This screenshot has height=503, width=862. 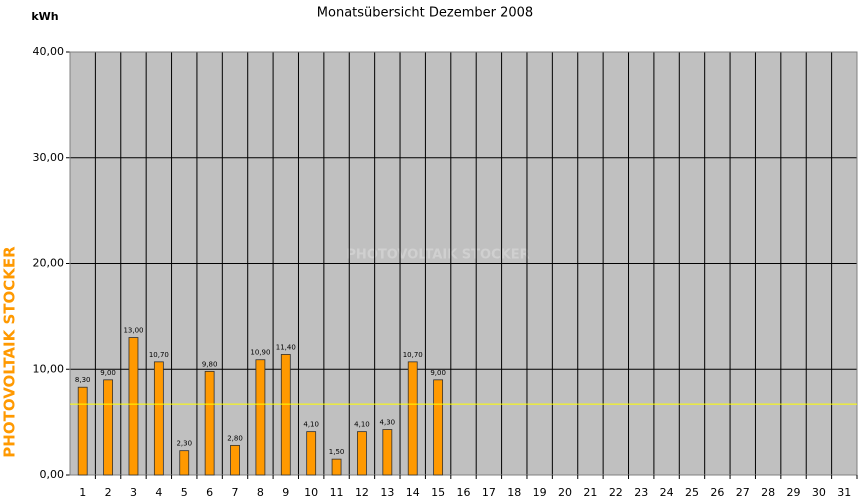 What do you see at coordinates (717, 492) in the screenshot?
I see `x-tick-label: 26` at bounding box center [717, 492].